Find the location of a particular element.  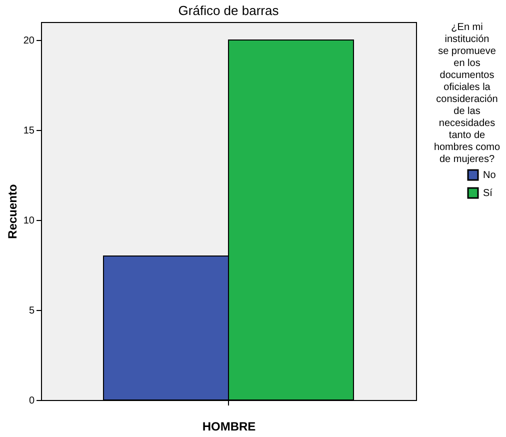

text: ¿En mi institución se promueve en los documentos oficiales la consideración de las necesidades tanto de hombres como de mujeres? is located at coordinates (467, 93).